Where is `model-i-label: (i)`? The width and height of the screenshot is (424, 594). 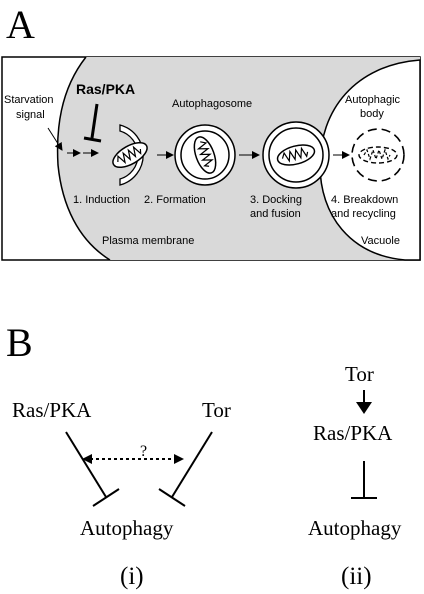
model-i-label: (i) is located at coordinates (132, 576).